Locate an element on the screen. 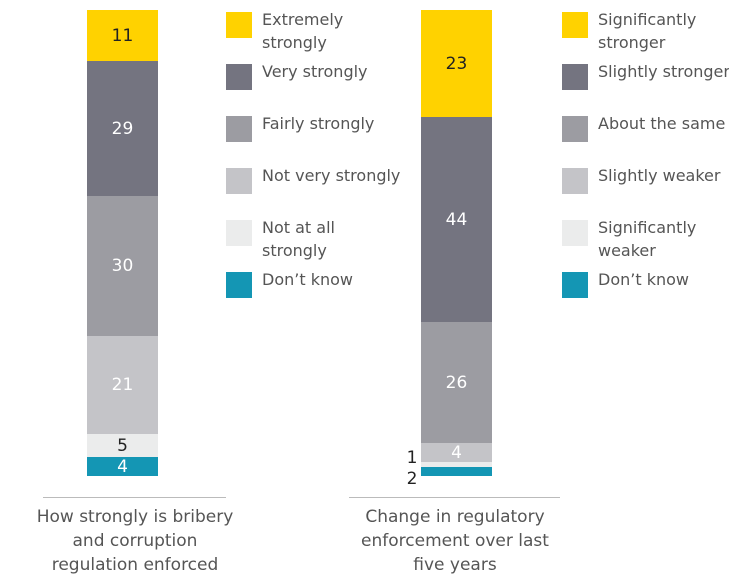  value-label: 26 is located at coordinates (456, 382).